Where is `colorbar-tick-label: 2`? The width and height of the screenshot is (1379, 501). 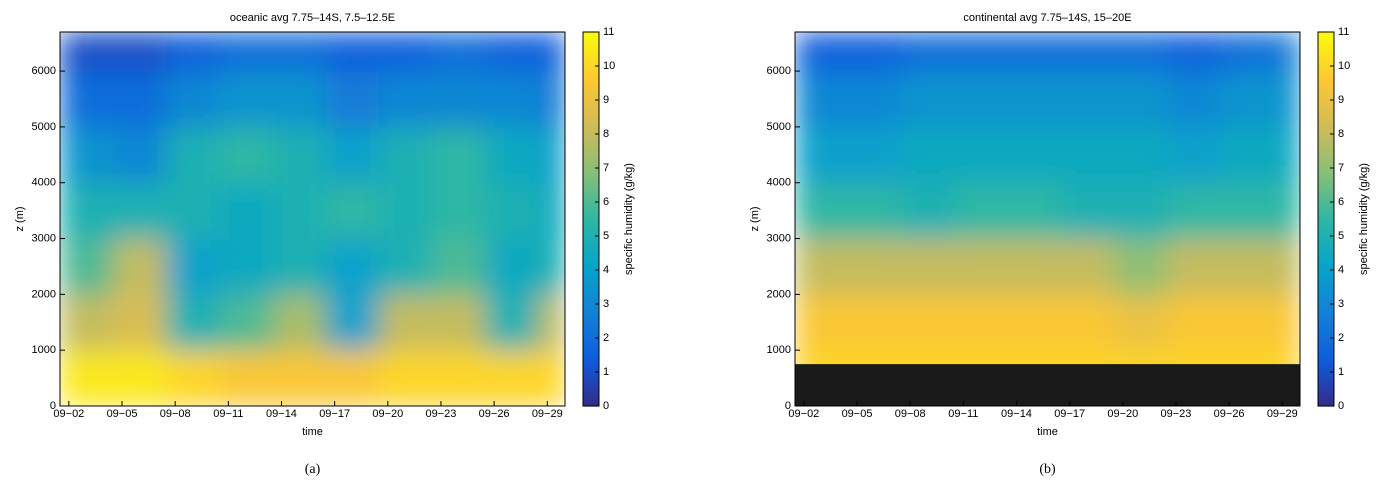
colorbar-tick-label: 2 is located at coordinates (606, 338).